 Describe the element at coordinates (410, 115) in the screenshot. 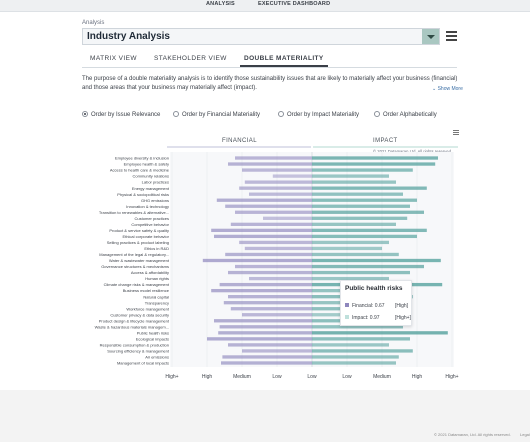

I see `radio-label: Order Alphabetically` at that location.